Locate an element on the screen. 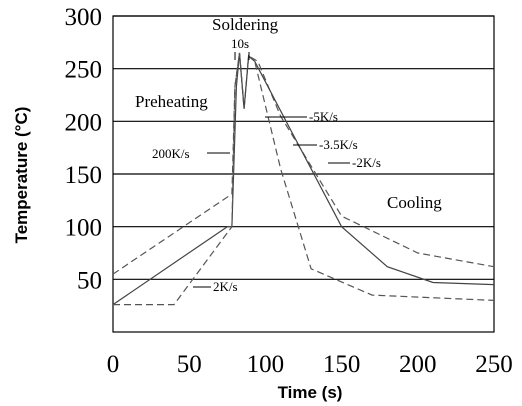 The image size is (522, 406). y-tick-50: 50 is located at coordinates (89, 280).